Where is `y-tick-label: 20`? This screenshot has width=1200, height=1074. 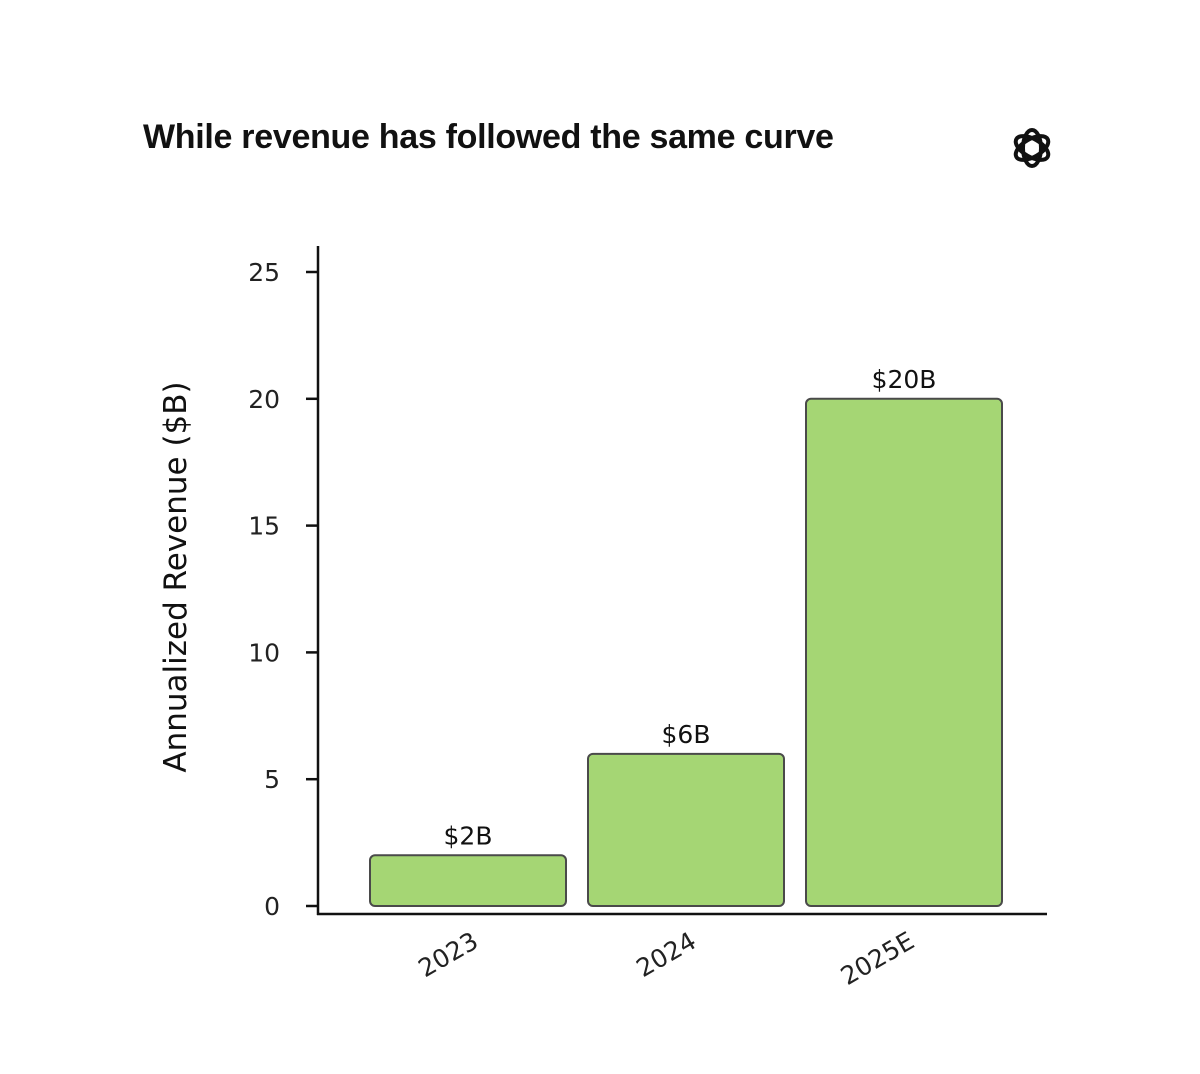
y-tick-label: 20 is located at coordinates (264, 399).